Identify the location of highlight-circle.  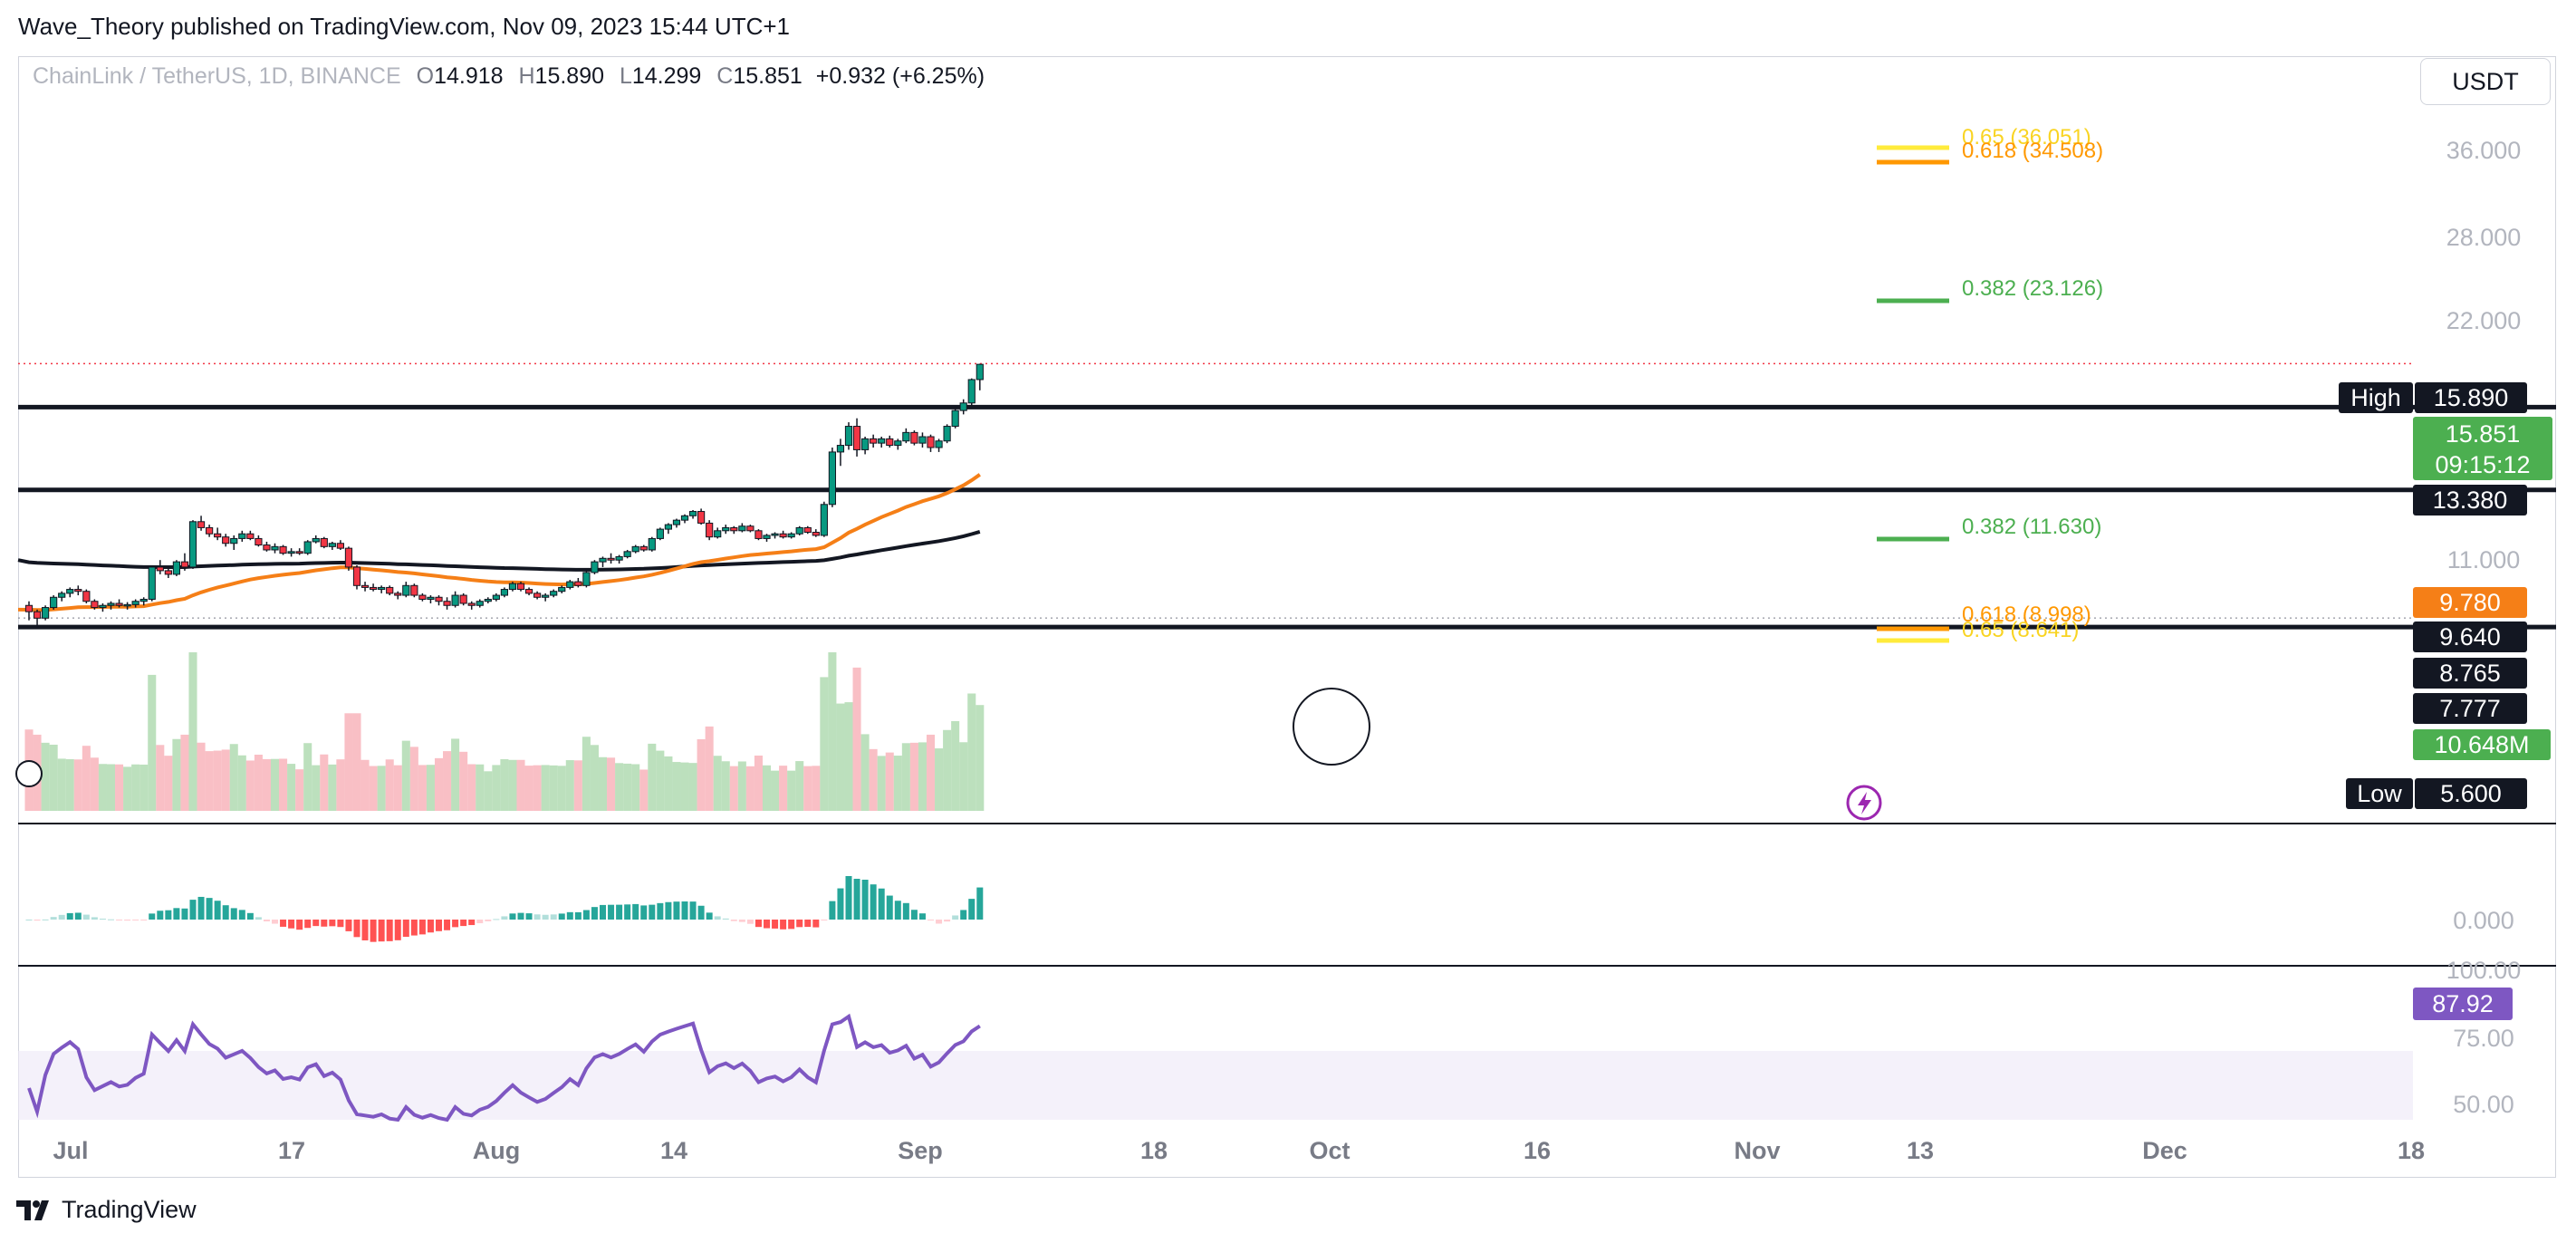
(1331, 727).